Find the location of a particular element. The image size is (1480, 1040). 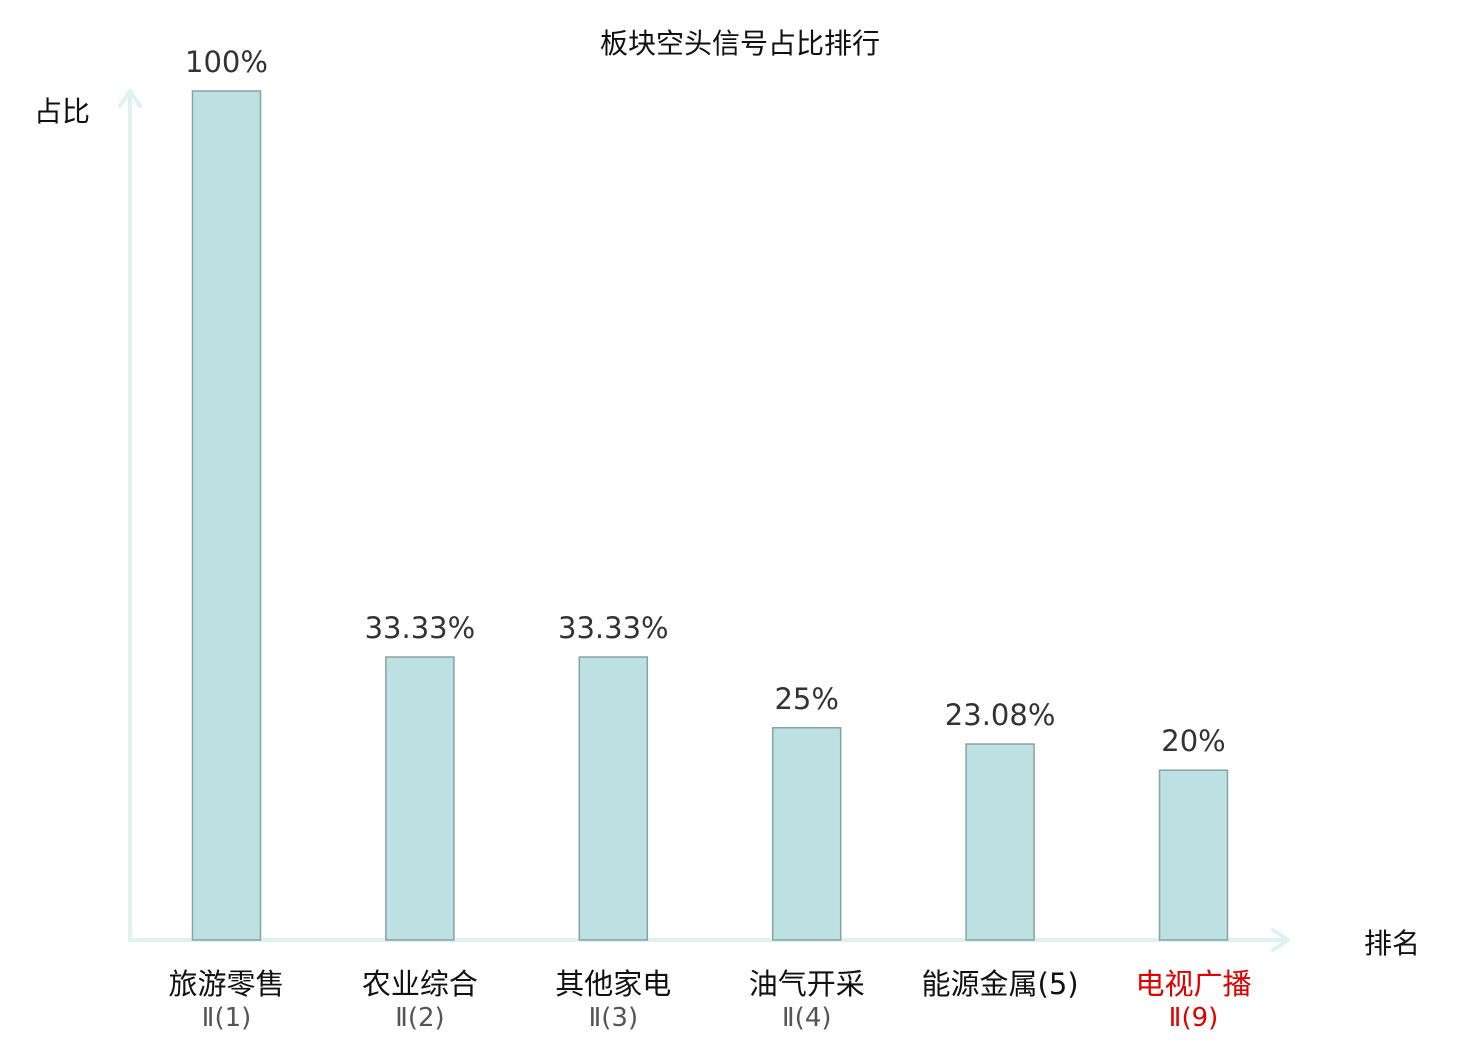

value-label-3: 33.33% is located at coordinates (613, 628).